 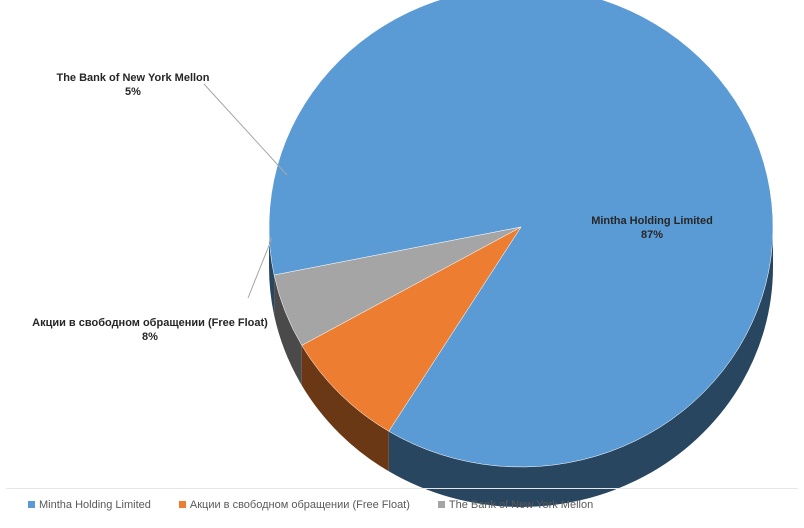 What do you see at coordinates (150, 337) in the screenshot?
I see `data-label-value: 8%` at bounding box center [150, 337].